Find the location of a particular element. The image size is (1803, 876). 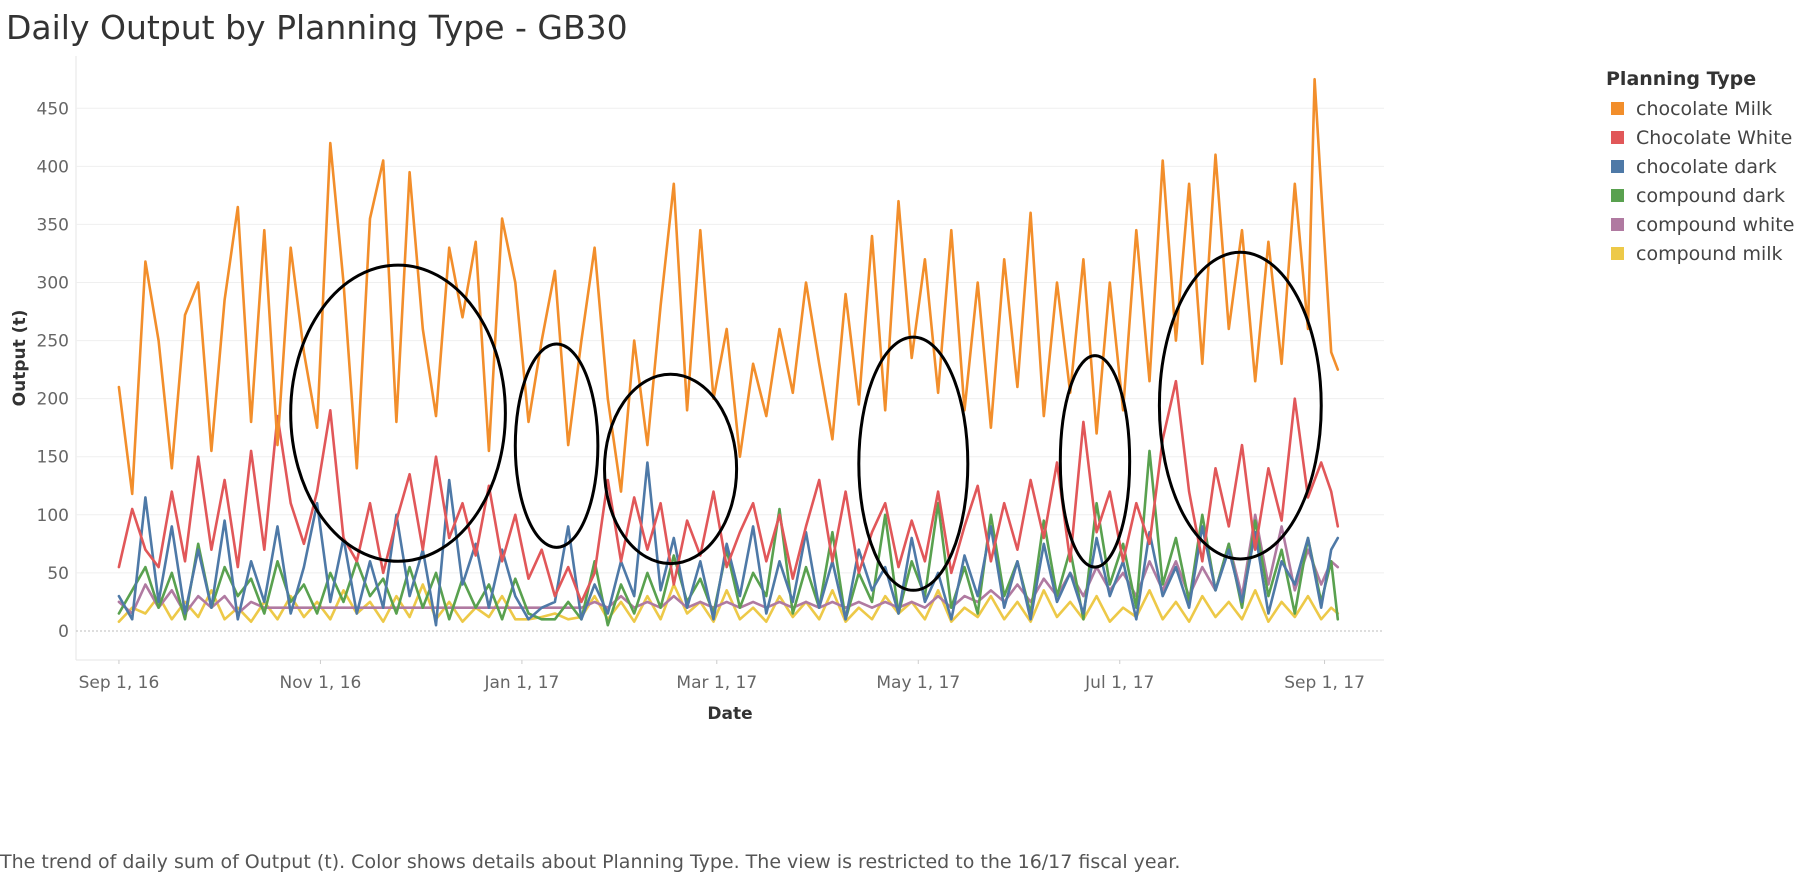

legend-item: compound white is located at coordinates (1700, 224).